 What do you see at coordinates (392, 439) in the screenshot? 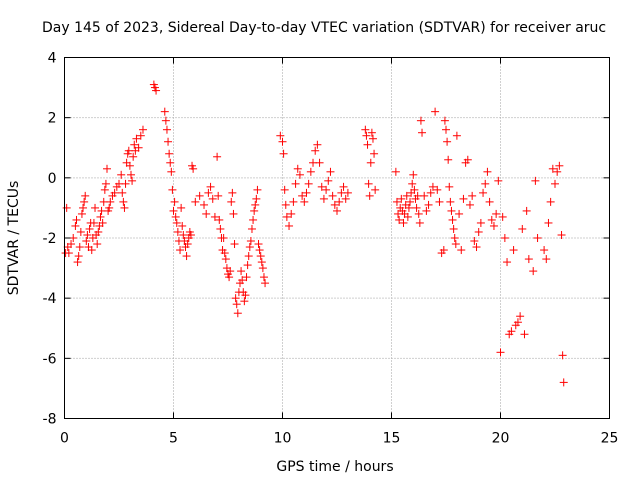
I see `x-tick-label: 15` at bounding box center [392, 439].